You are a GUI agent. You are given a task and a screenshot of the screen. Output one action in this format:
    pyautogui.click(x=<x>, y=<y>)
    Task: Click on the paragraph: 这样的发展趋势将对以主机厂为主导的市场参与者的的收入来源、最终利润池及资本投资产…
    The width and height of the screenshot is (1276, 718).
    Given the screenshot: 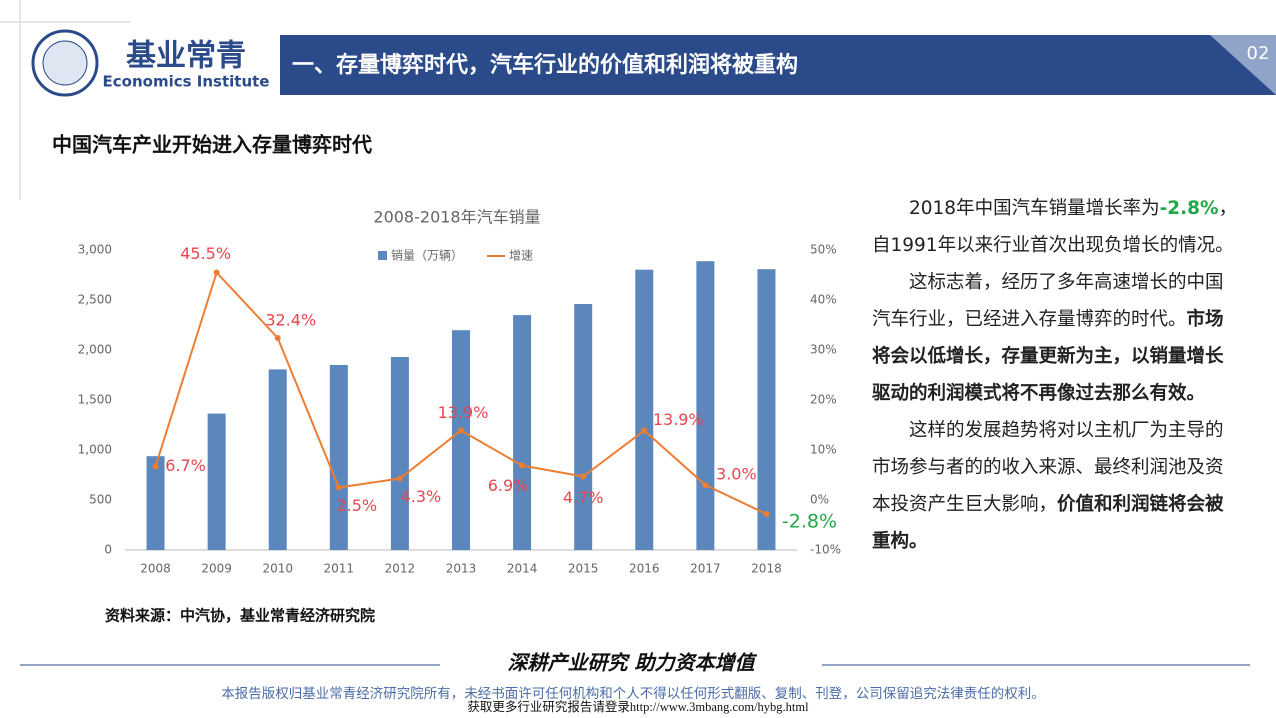 What is the action you would take?
    pyautogui.click(x=1056, y=486)
    